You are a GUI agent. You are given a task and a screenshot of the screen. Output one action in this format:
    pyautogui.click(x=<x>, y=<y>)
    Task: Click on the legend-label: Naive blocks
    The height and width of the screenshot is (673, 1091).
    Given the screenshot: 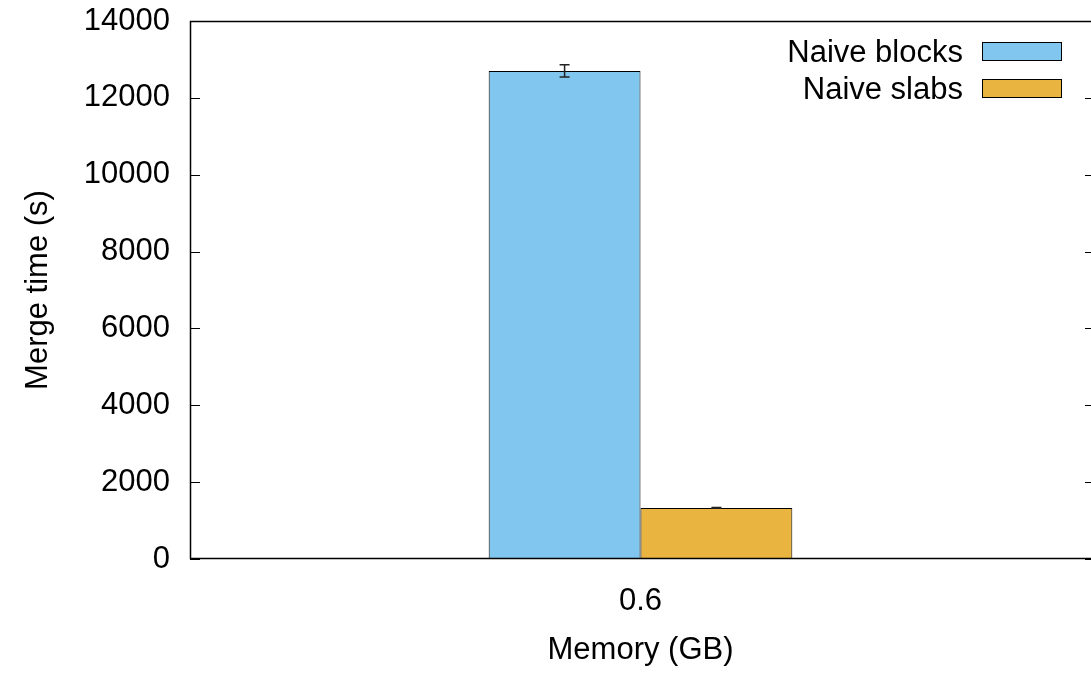 What is the action you would take?
    pyautogui.click(x=875, y=51)
    